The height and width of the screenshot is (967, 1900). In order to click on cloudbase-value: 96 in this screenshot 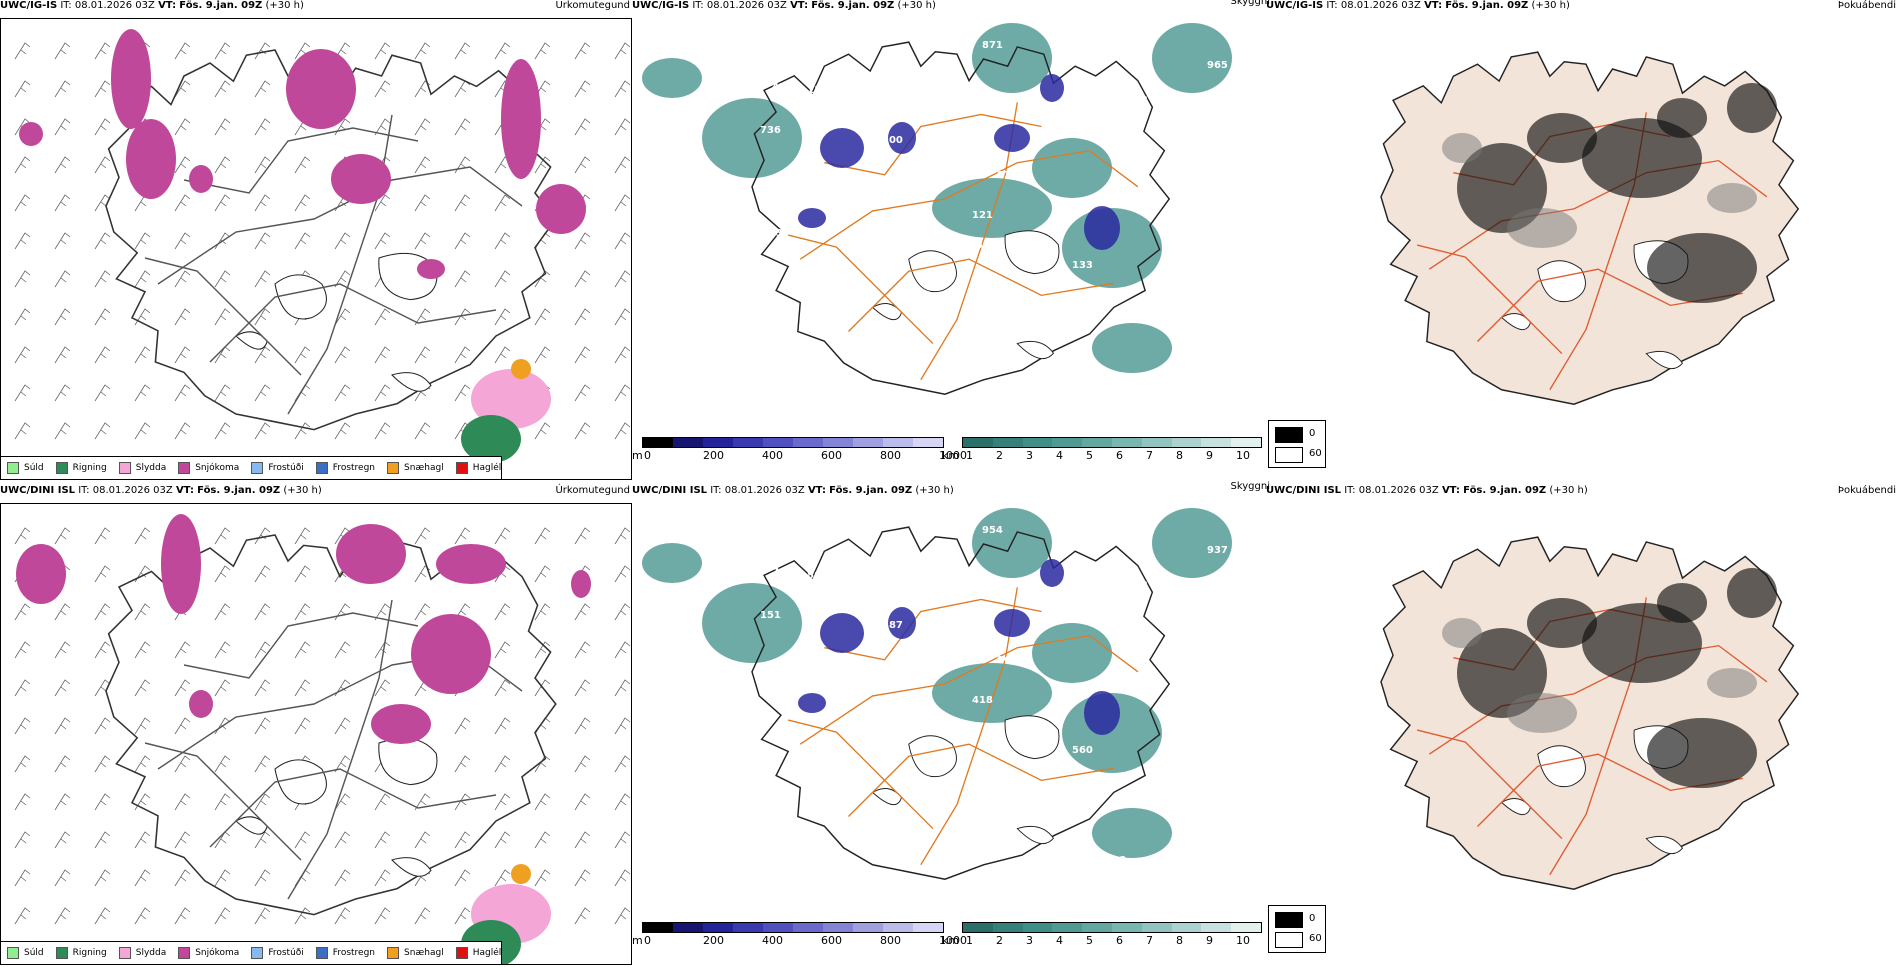, I will do `click(769, 718)`.